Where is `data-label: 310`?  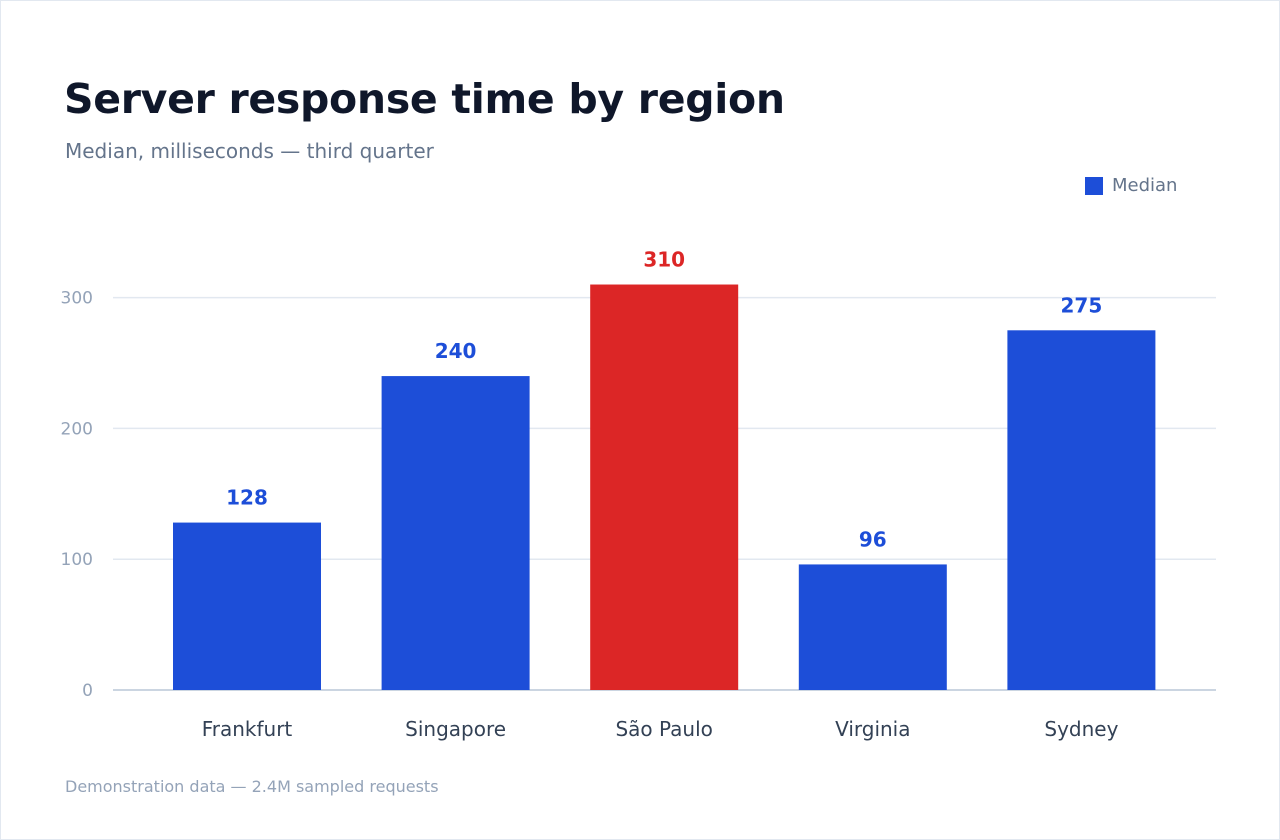 data-label: 310 is located at coordinates (664, 260).